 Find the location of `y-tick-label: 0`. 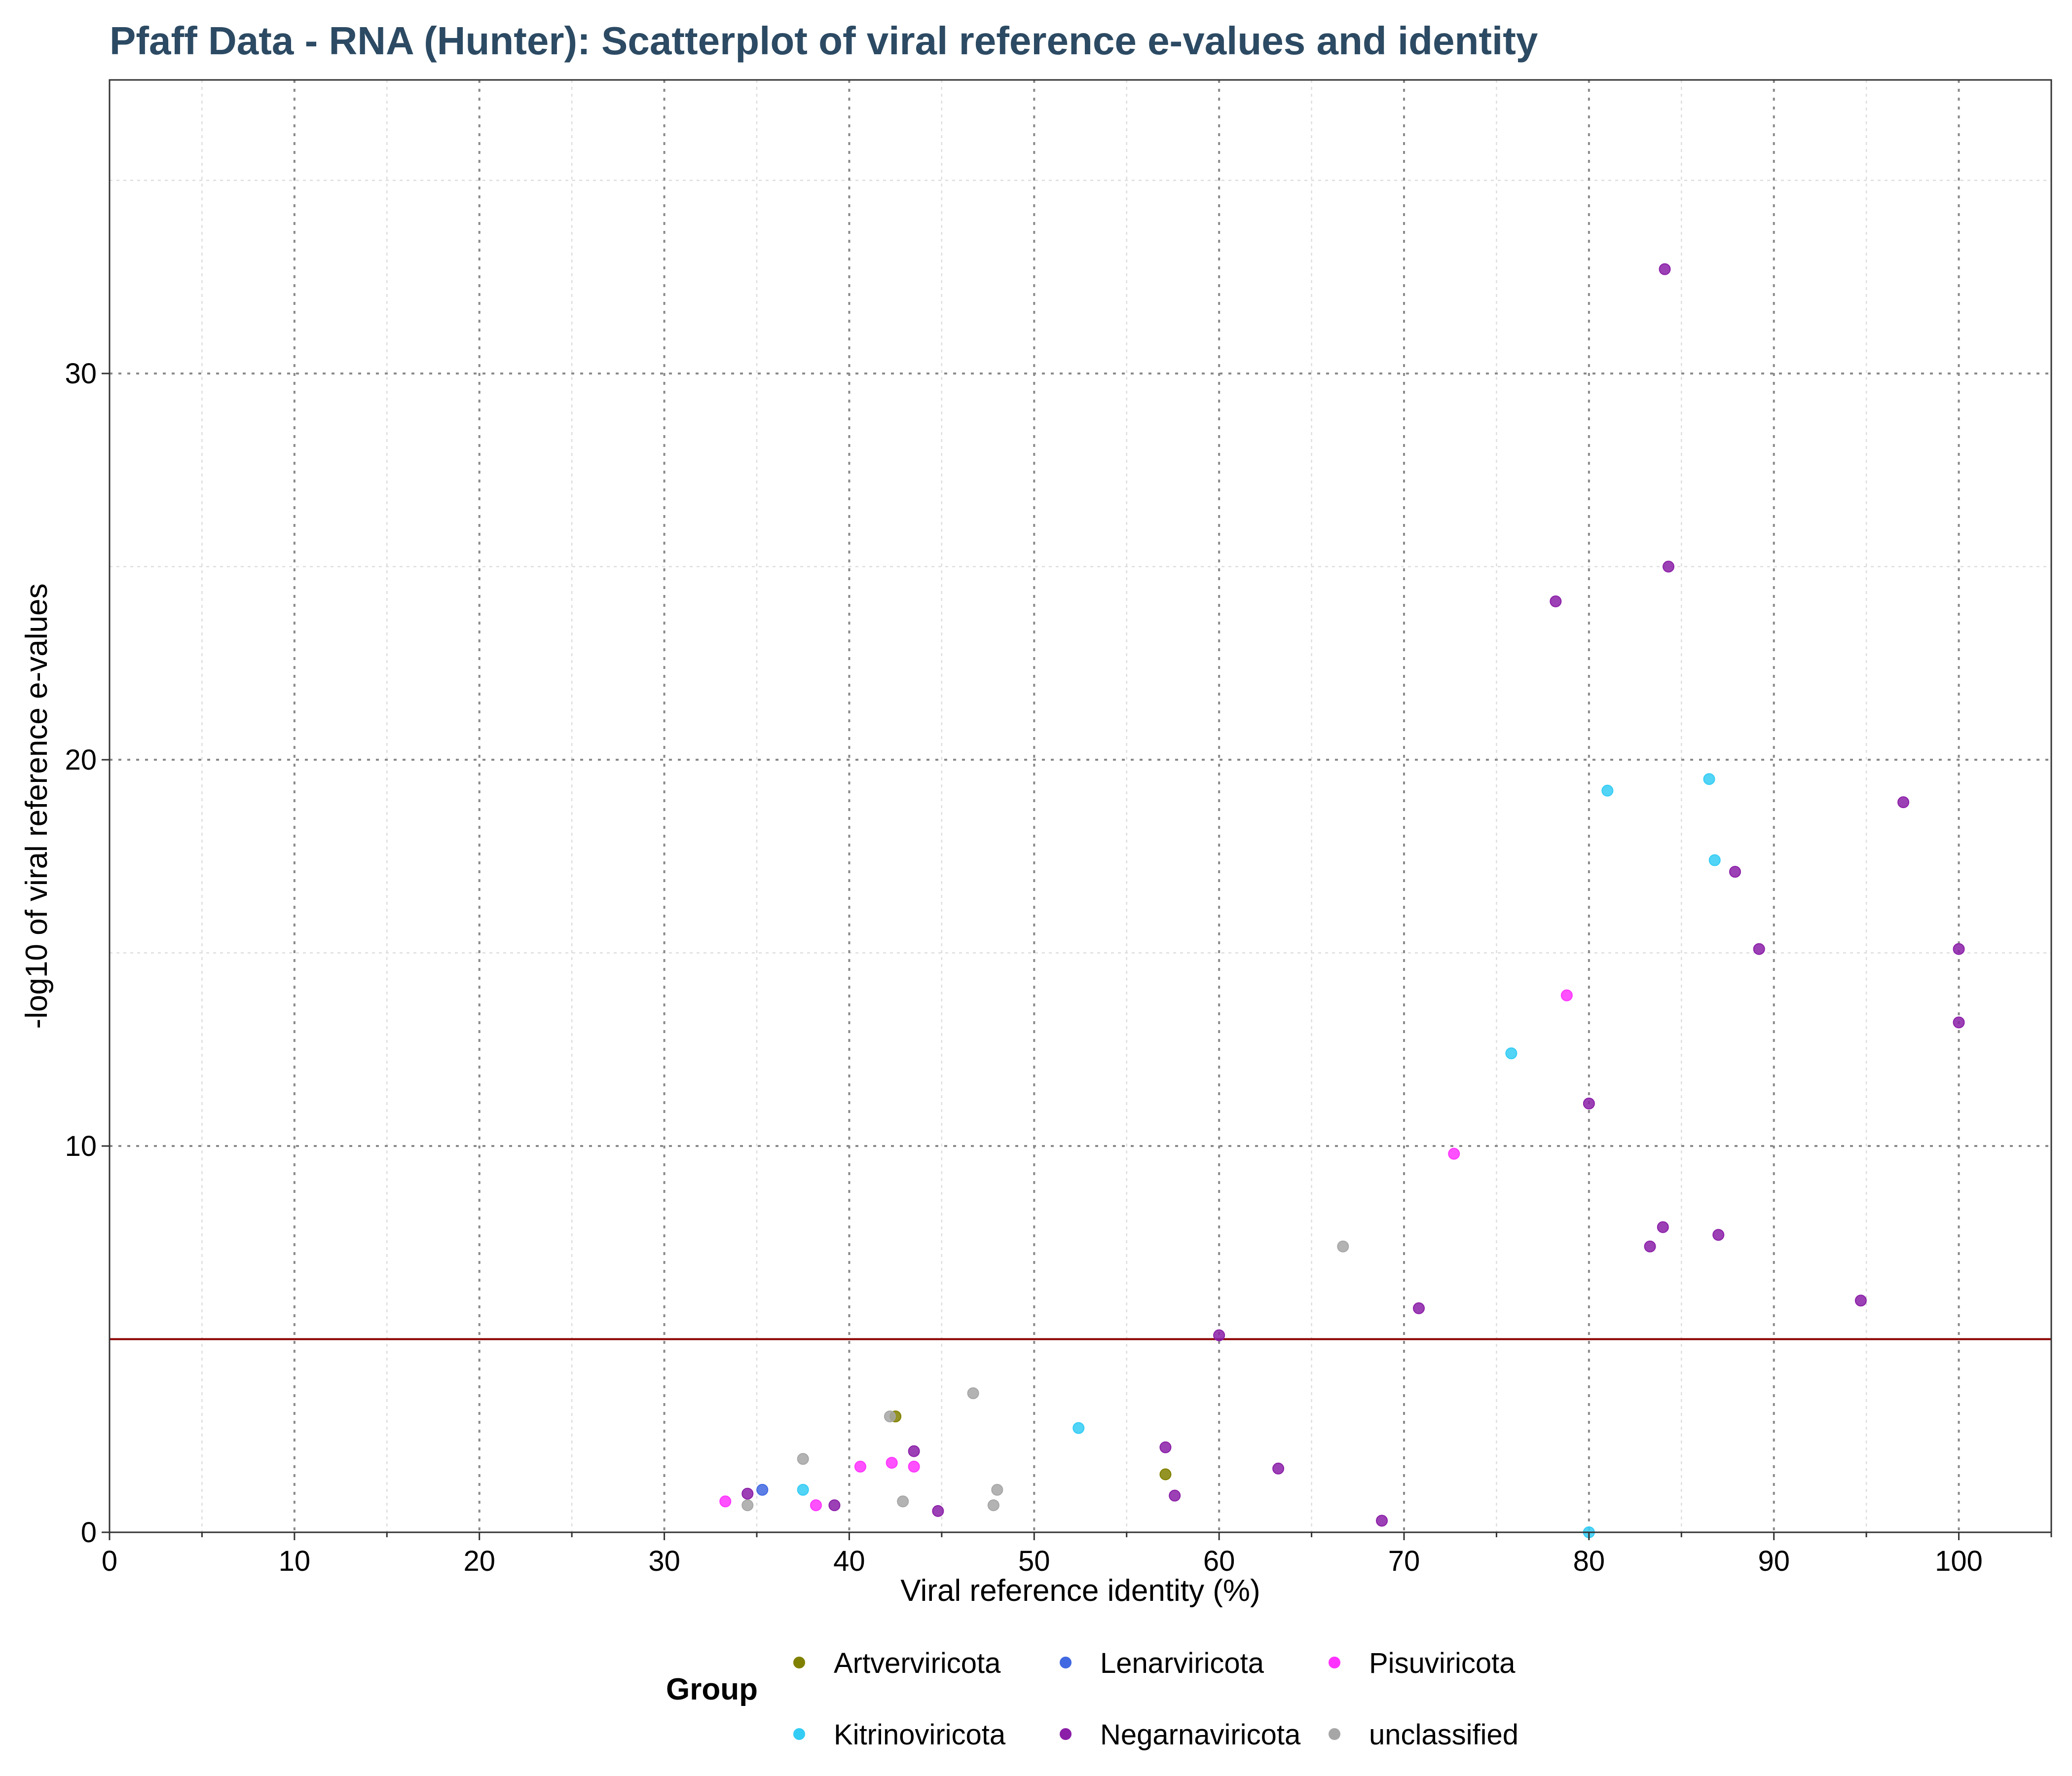

y-tick-label: 0 is located at coordinates (89, 1533).